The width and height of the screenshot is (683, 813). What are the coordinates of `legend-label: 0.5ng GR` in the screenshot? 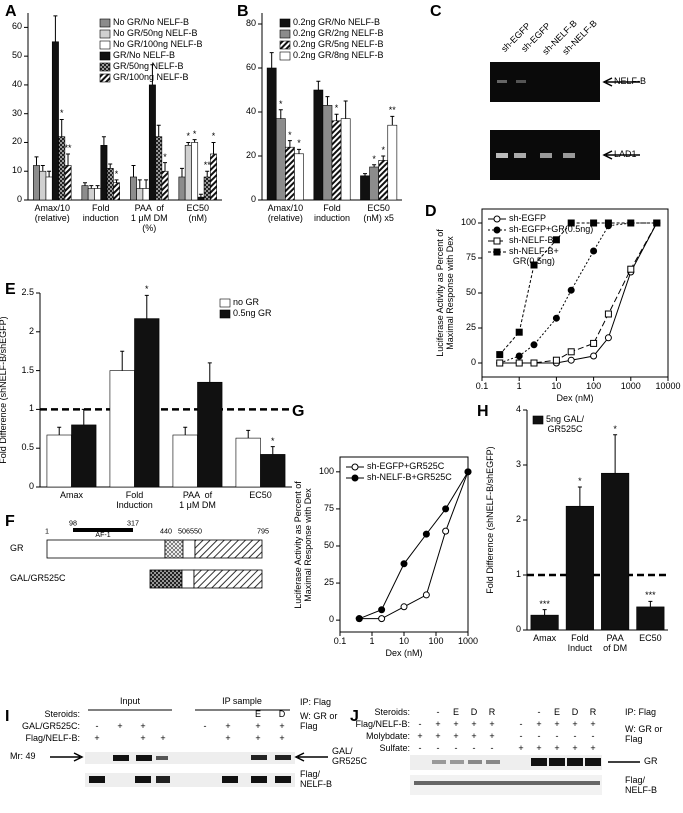 It's located at (252, 313).